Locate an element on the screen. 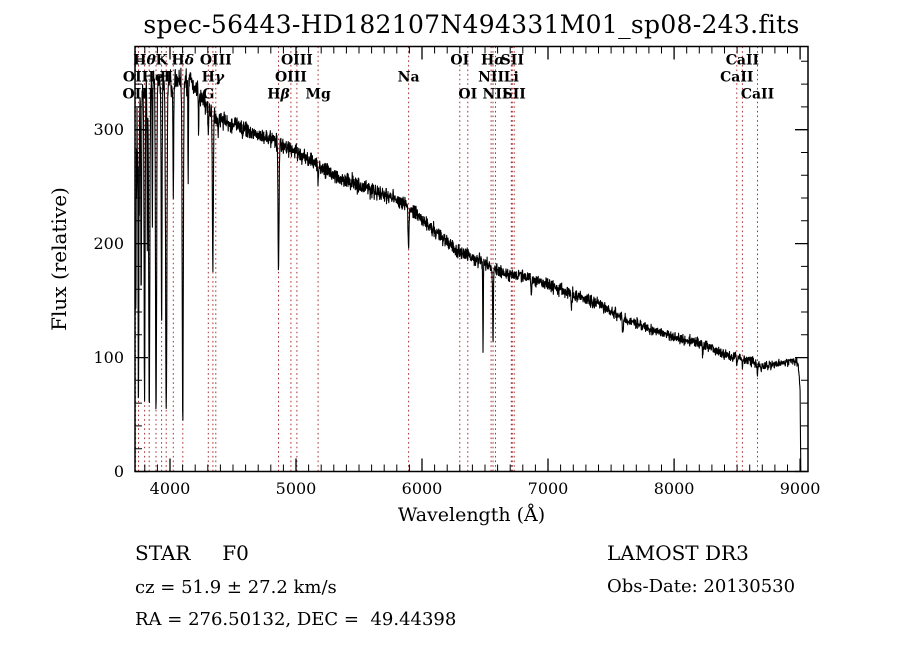  y-tick-label: 0 is located at coordinates (119, 471).